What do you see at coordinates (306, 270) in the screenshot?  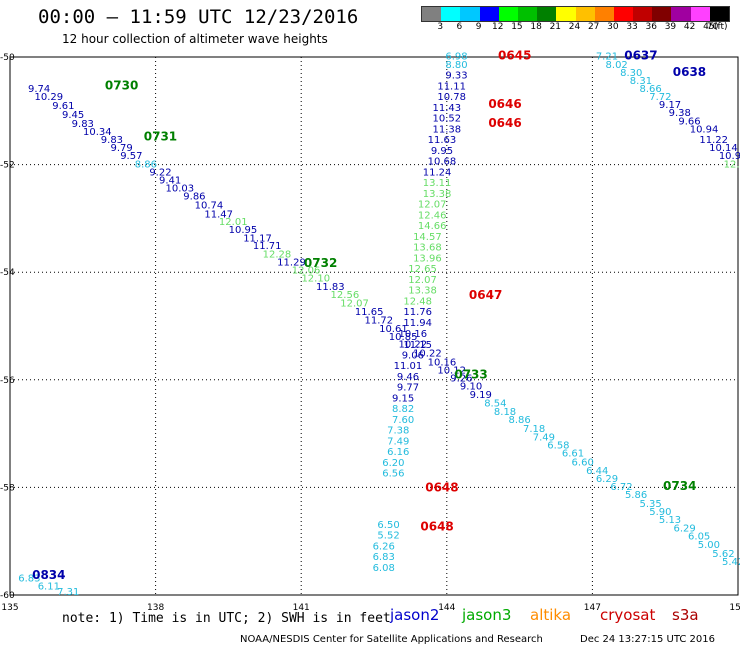 I see `data-point-label: 12.06` at bounding box center [306, 270].